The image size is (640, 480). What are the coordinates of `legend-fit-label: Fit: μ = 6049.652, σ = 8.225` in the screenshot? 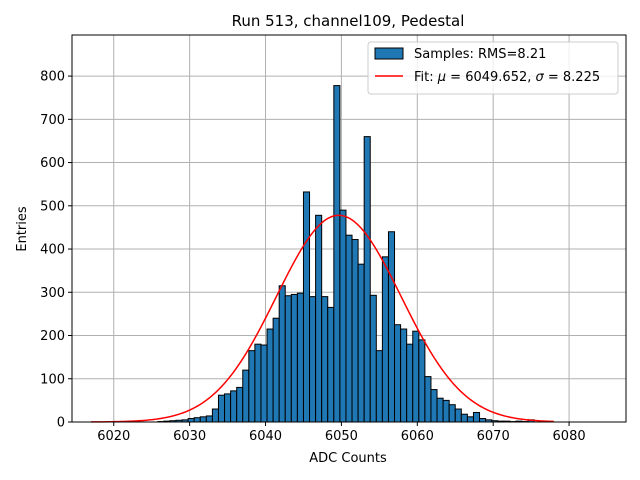 It's located at (507, 77).